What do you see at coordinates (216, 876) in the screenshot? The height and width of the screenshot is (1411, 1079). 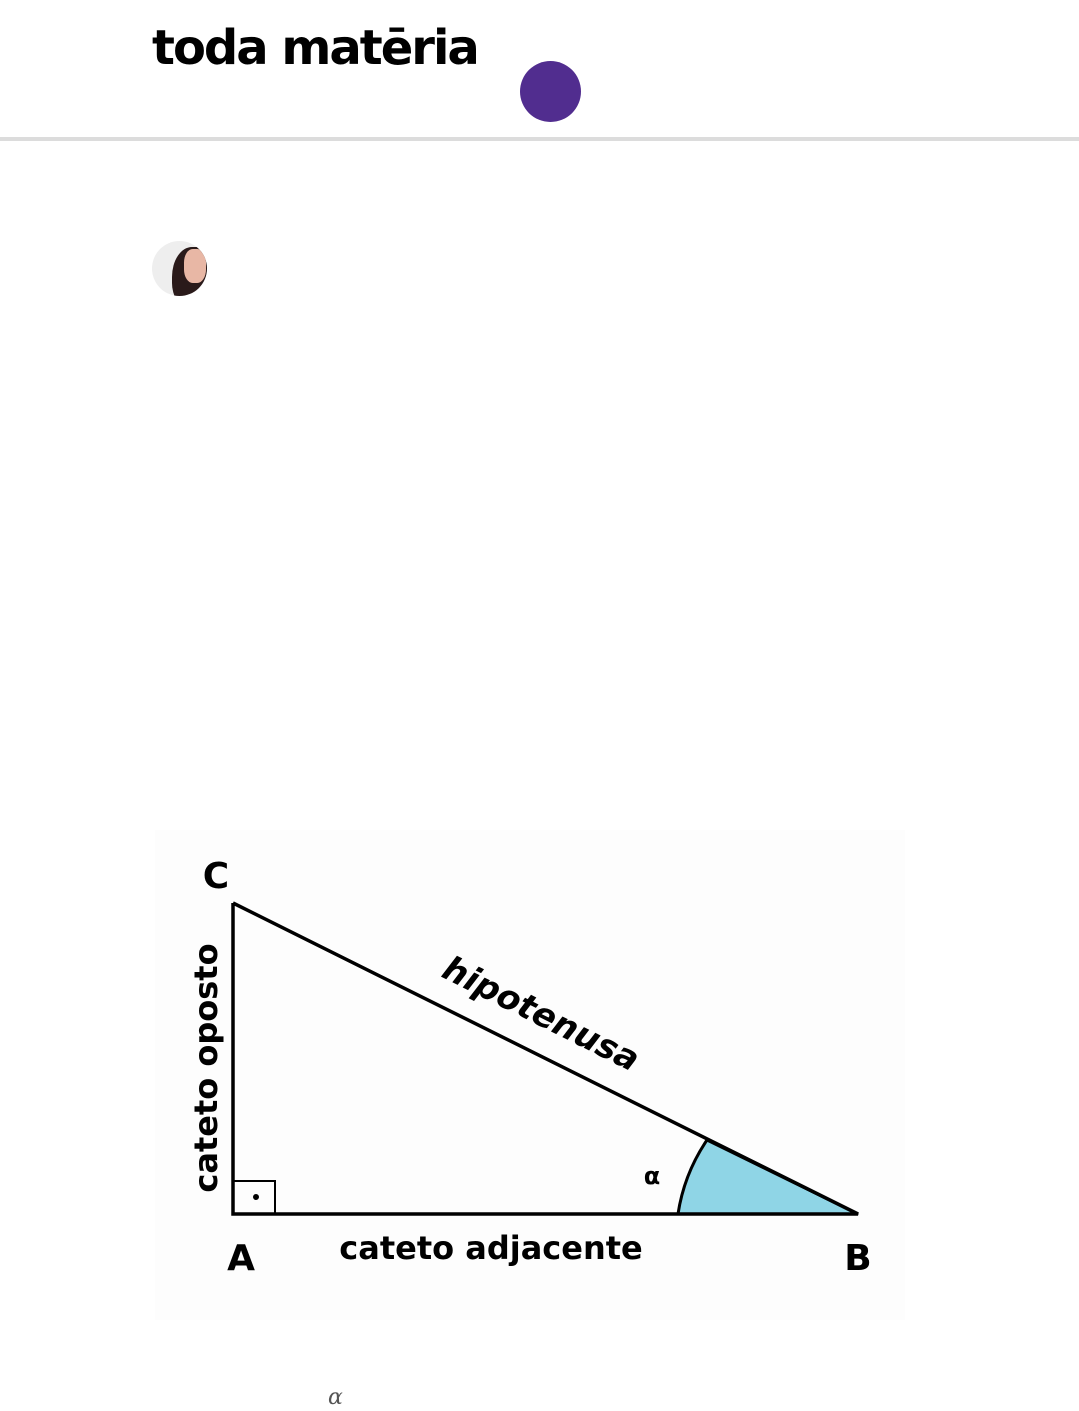 I see `vertex-c-label: C` at bounding box center [216, 876].